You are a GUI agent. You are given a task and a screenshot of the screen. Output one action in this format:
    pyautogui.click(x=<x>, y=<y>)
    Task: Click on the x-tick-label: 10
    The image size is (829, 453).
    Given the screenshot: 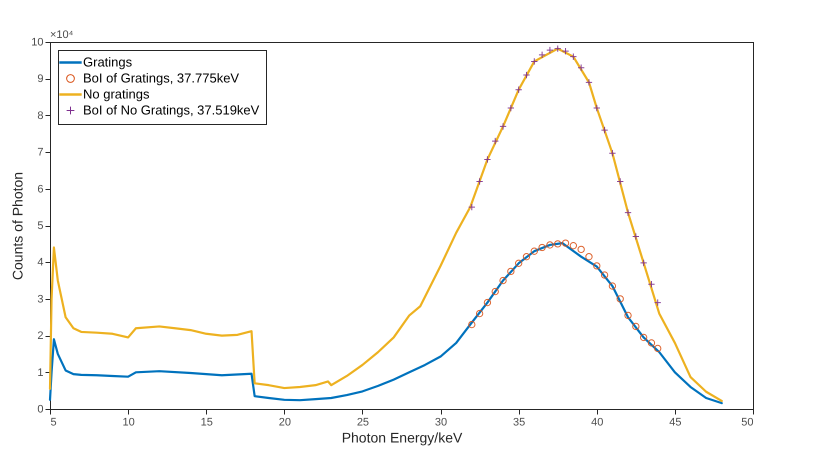 What is the action you would take?
    pyautogui.click(x=128, y=422)
    